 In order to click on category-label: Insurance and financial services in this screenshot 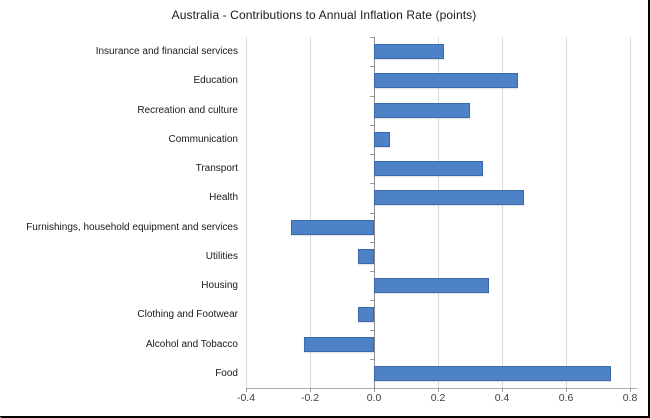, I will do `click(166, 52)`.